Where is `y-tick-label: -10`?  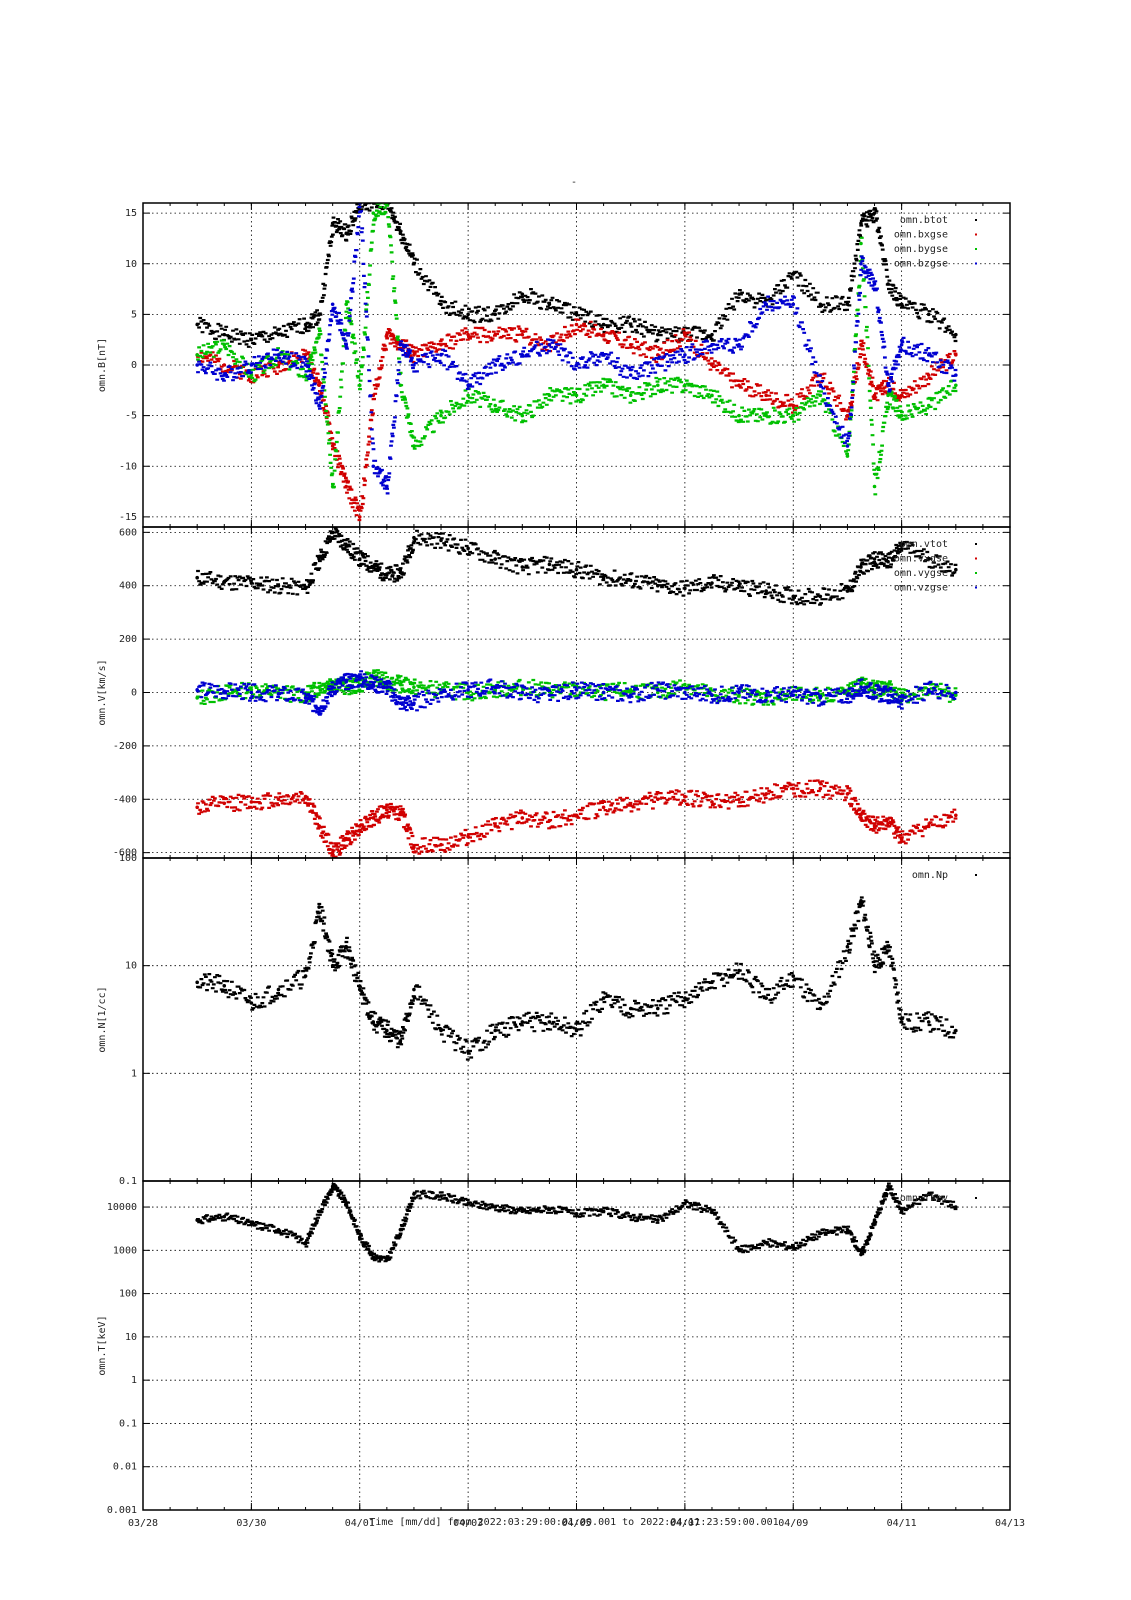
y-tick-label: -10 is located at coordinates (128, 466).